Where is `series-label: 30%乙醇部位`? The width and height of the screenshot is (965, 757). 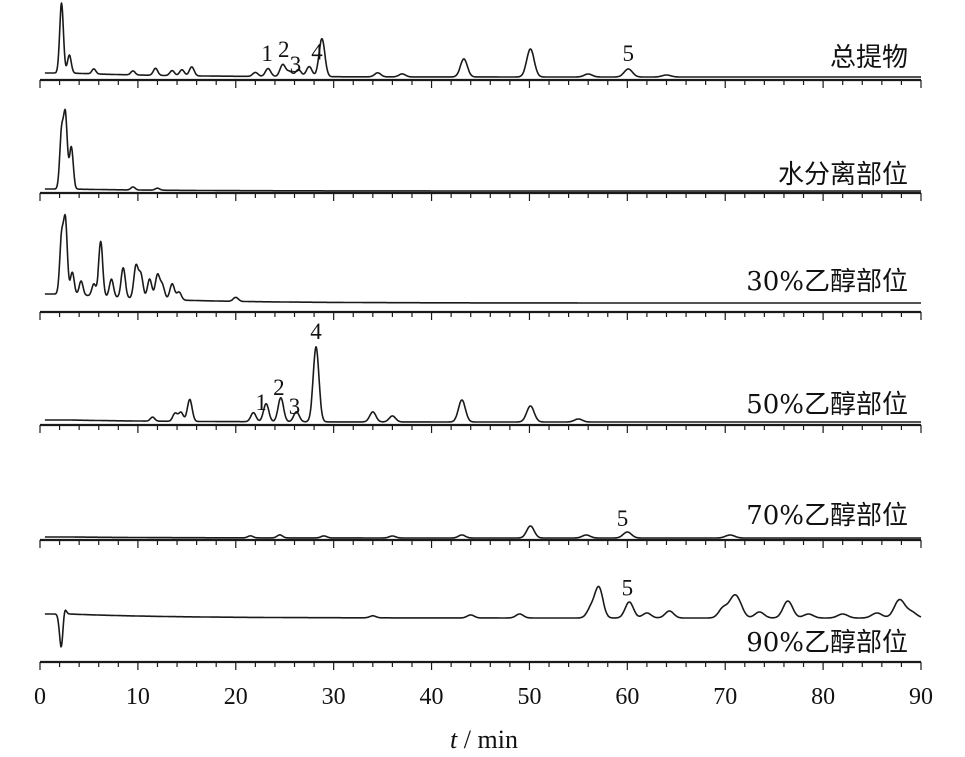 series-label: 30%乙醇部位 is located at coordinates (827, 282).